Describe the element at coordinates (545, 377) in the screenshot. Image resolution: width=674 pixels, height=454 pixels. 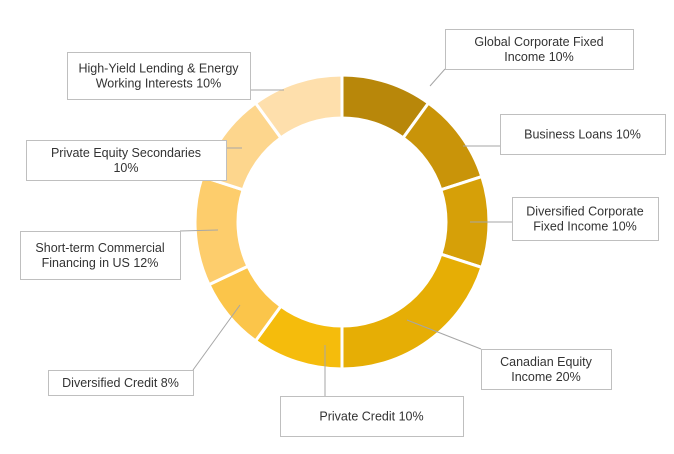
I see `data-label: Income 20%` at that location.